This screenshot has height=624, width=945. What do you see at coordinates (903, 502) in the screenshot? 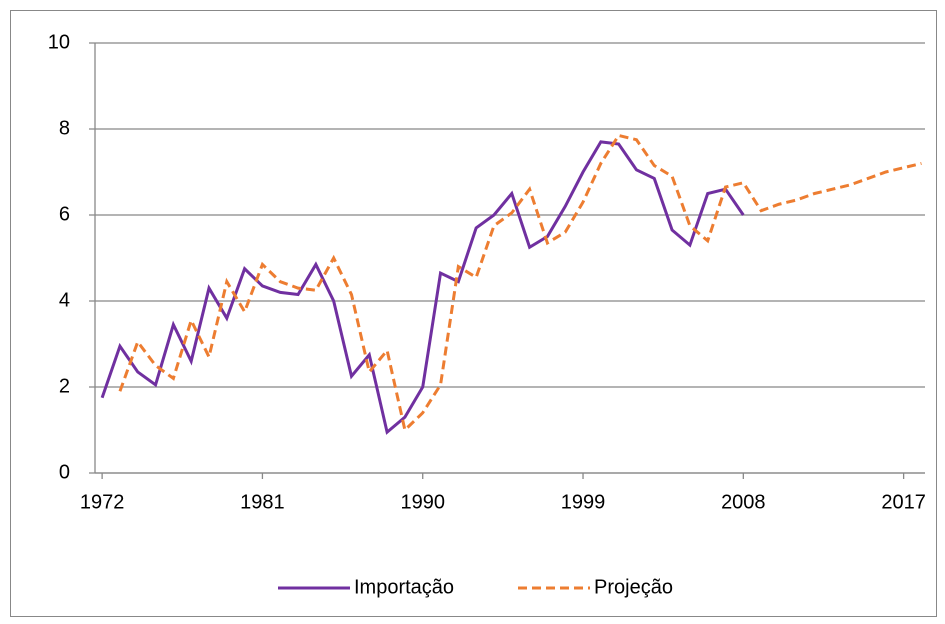
I see `x-tick-label: 2017` at bounding box center [903, 502].